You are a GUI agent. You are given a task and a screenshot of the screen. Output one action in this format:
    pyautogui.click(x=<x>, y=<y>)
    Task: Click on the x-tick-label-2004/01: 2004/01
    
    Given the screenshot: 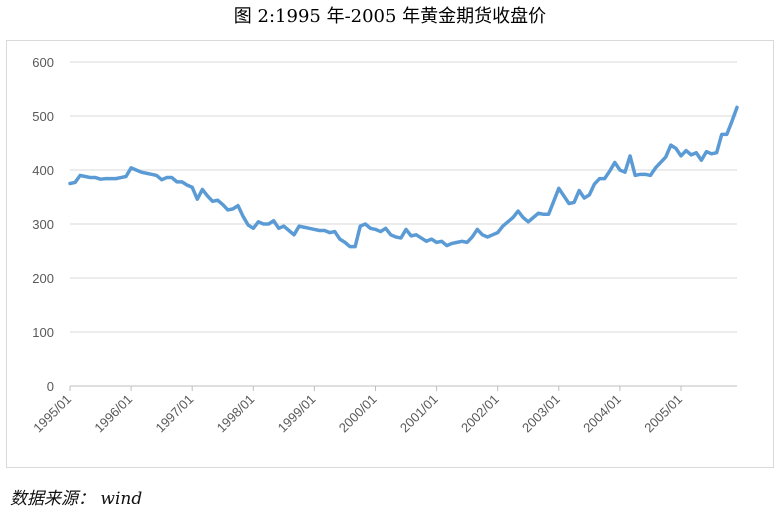 What is the action you would take?
    pyautogui.click(x=602, y=414)
    